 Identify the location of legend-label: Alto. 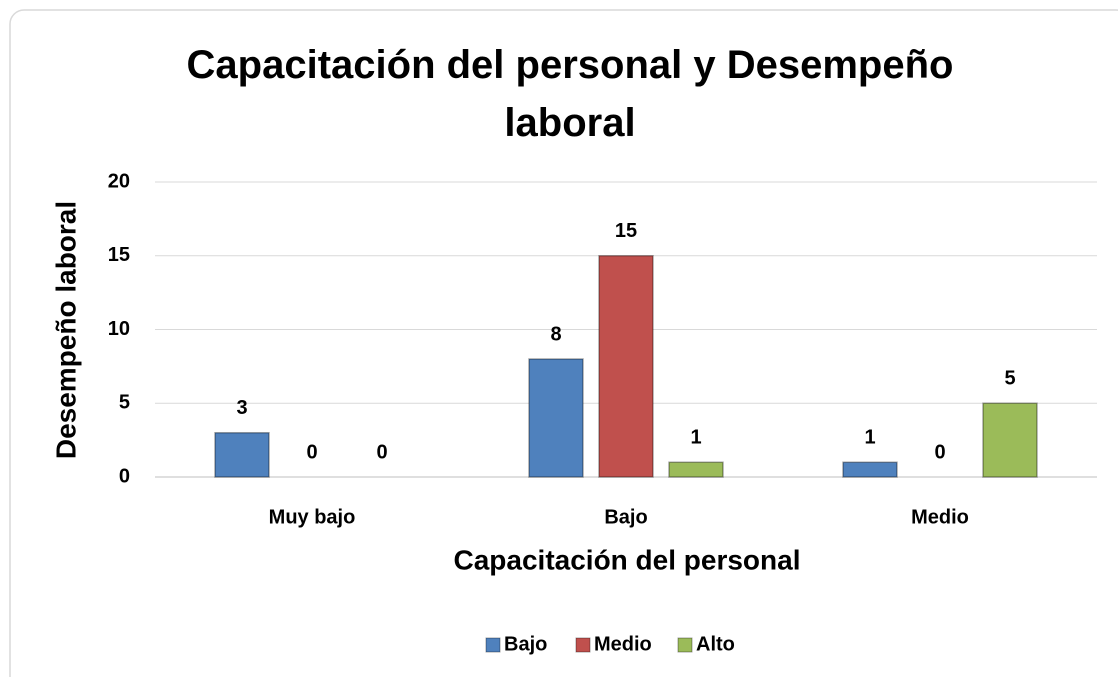
(715, 644).